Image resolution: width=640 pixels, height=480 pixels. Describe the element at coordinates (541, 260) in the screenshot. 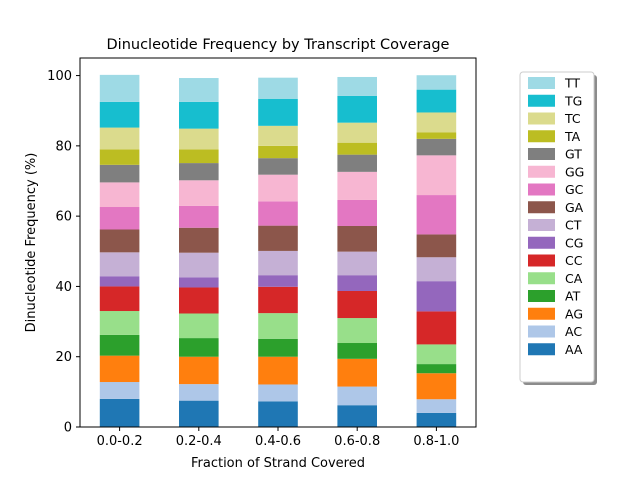

I see `legend-swatch-cc` at that location.